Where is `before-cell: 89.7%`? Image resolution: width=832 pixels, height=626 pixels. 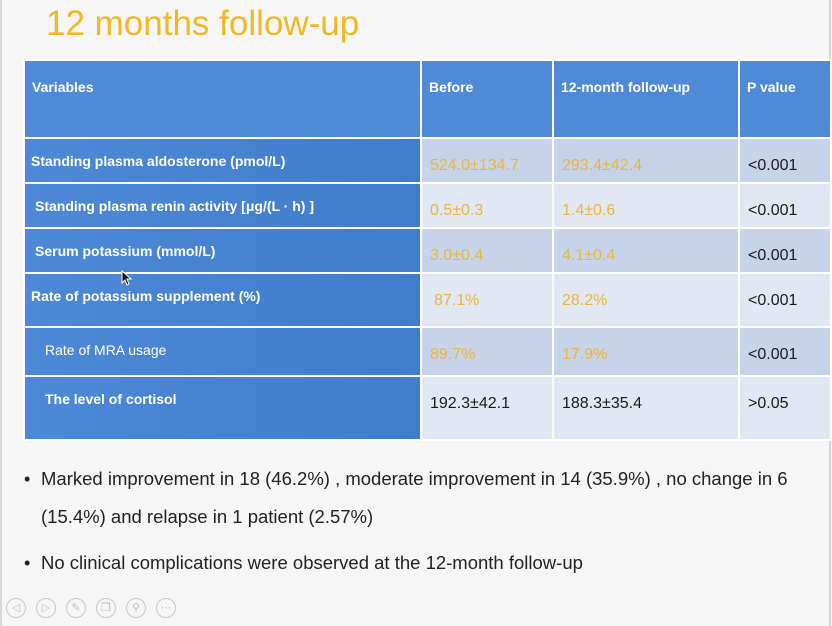 before-cell: 89.7% is located at coordinates (487, 351).